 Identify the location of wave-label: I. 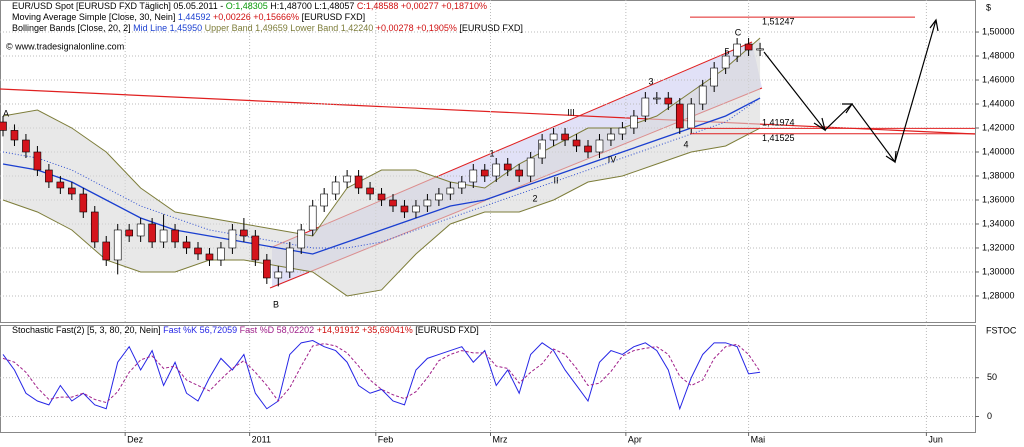
(540, 146).